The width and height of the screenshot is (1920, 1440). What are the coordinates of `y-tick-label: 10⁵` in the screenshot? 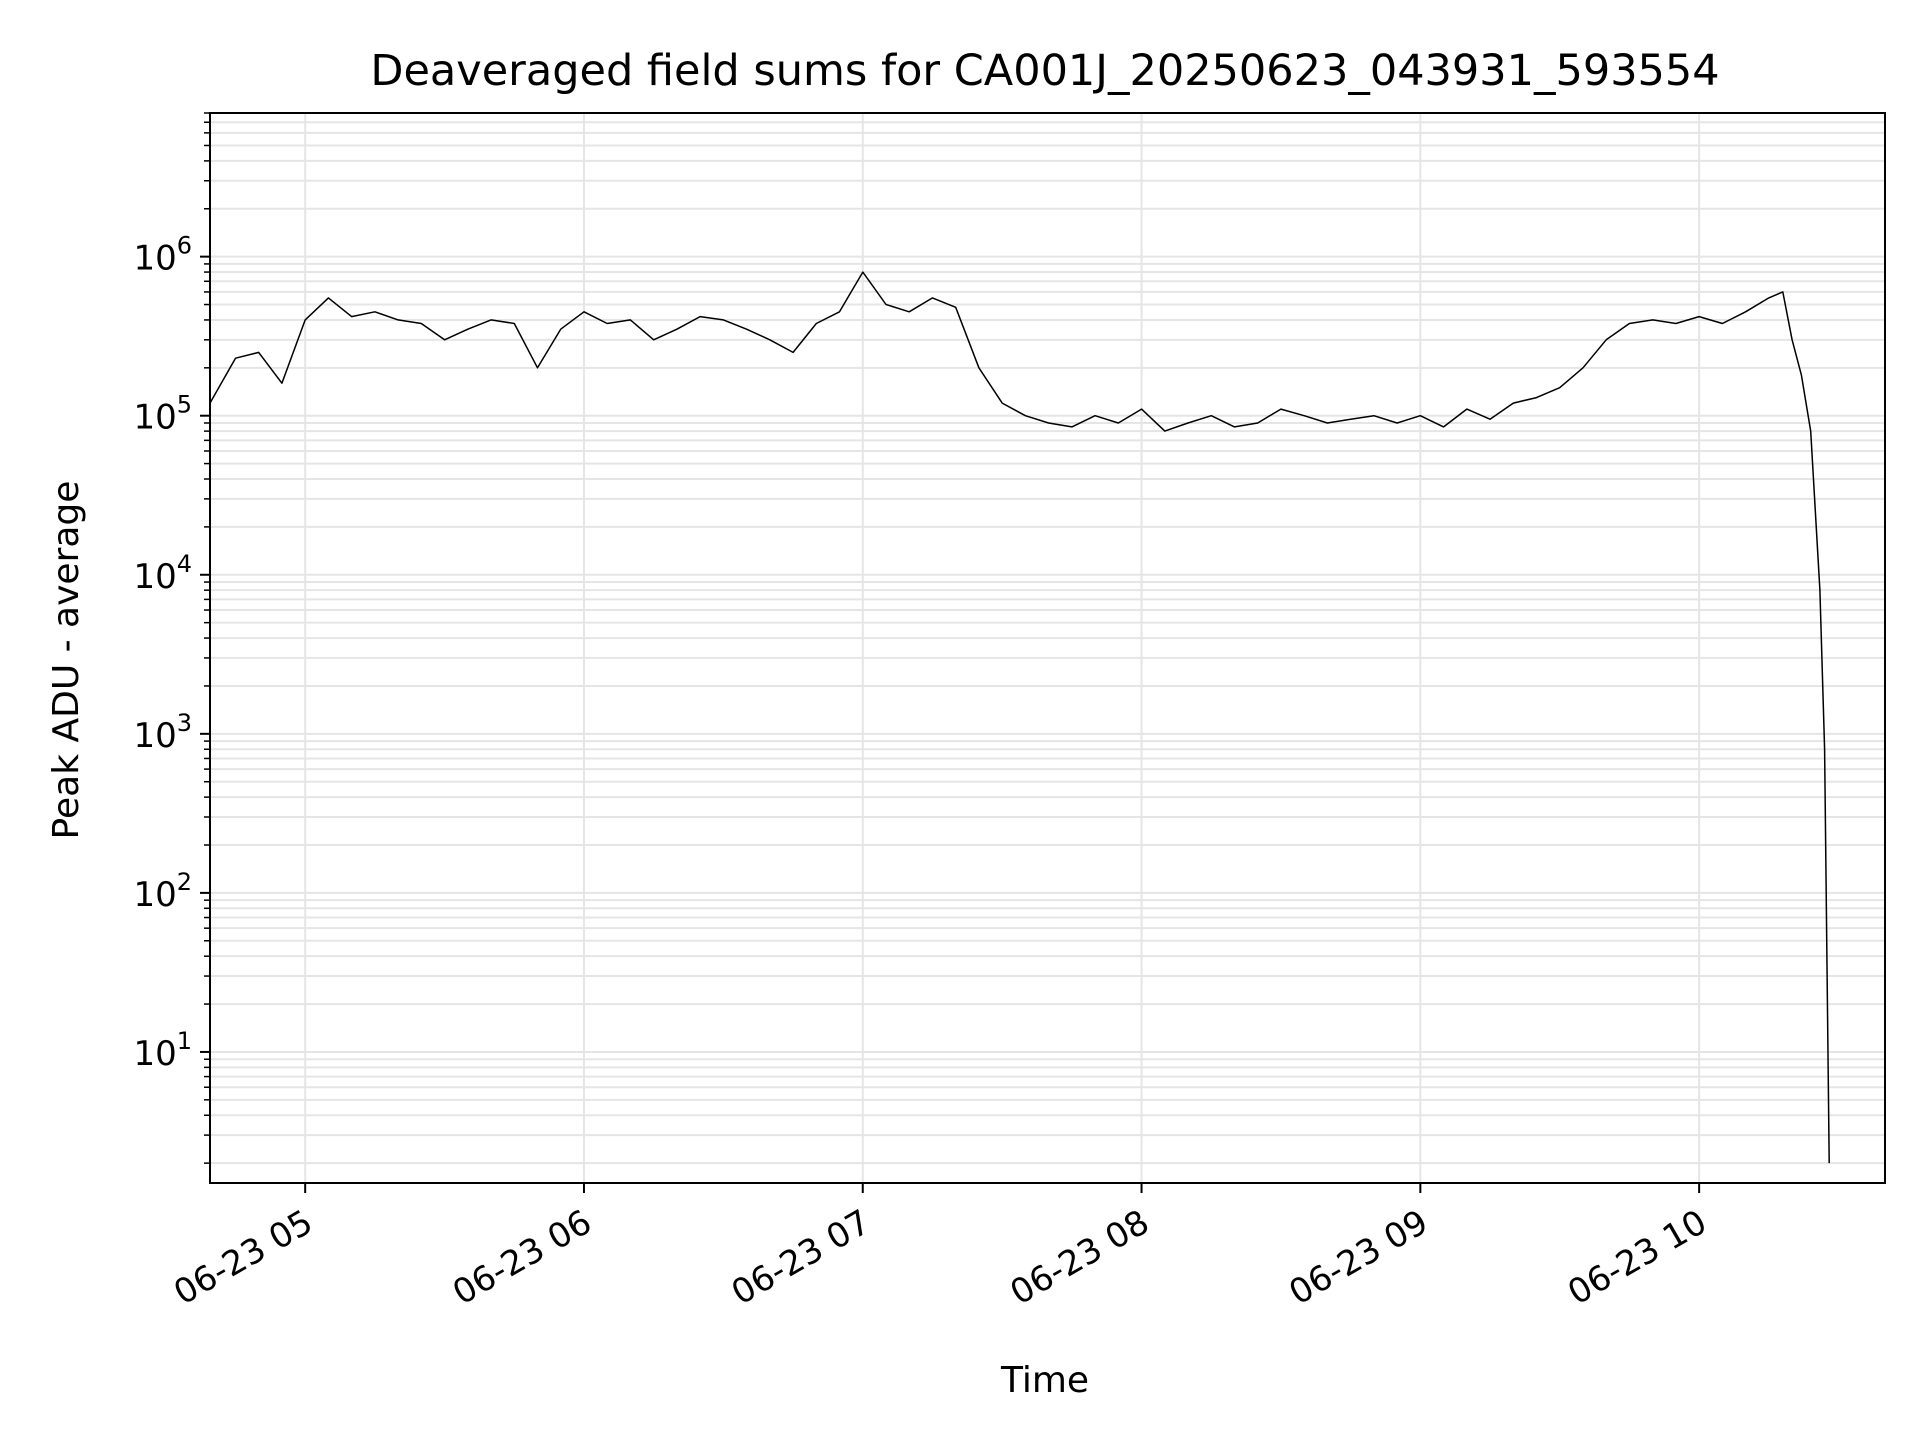 It's located at (162, 414).